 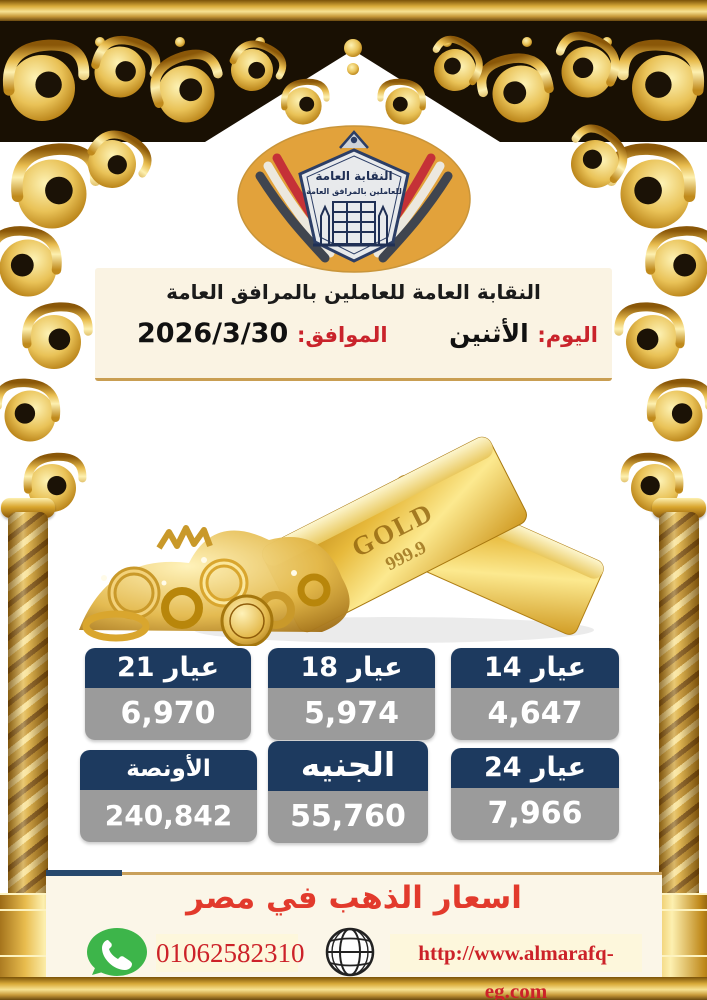 What do you see at coordinates (348, 766) in the screenshot?
I see `price-label: الجنيه` at bounding box center [348, 766].